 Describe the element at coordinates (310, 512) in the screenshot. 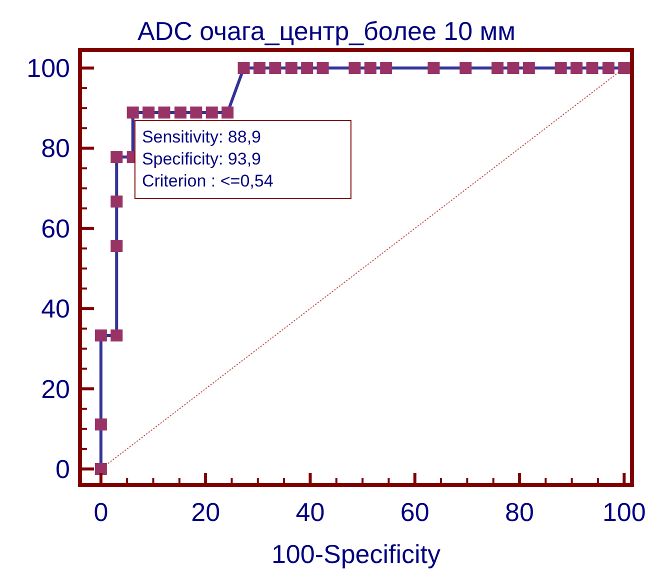

I see `x-tick-label: 40` at that location.